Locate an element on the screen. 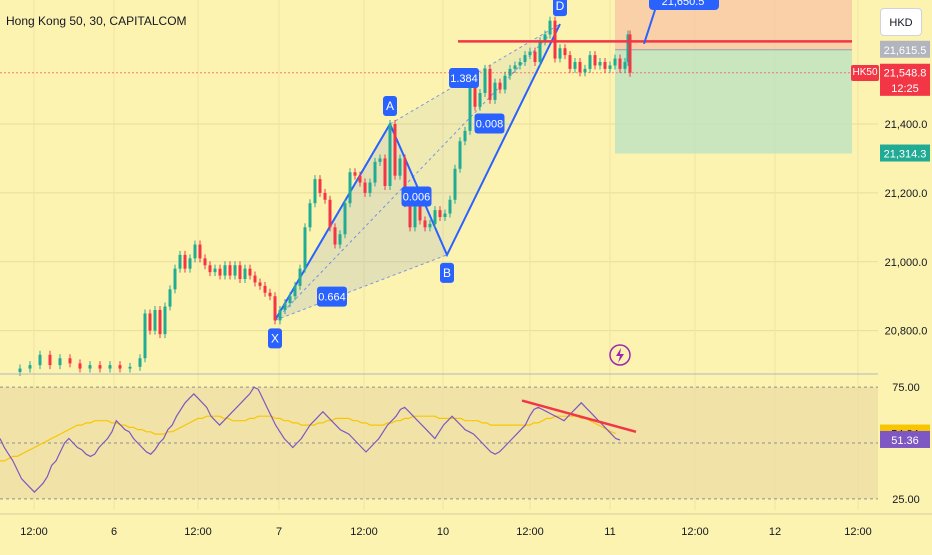 This screenshot has width=932, height=555. price-label: 21,314.3 is located at coordinates (905, 155).